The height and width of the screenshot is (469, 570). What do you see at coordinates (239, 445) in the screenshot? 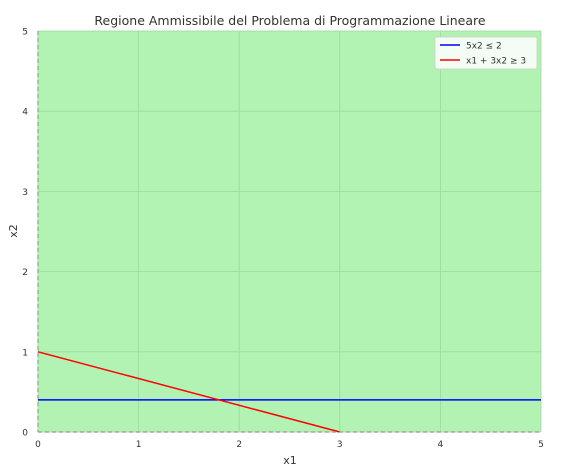
I see `x-tick-label: 2` at bounding box center [239, 445].